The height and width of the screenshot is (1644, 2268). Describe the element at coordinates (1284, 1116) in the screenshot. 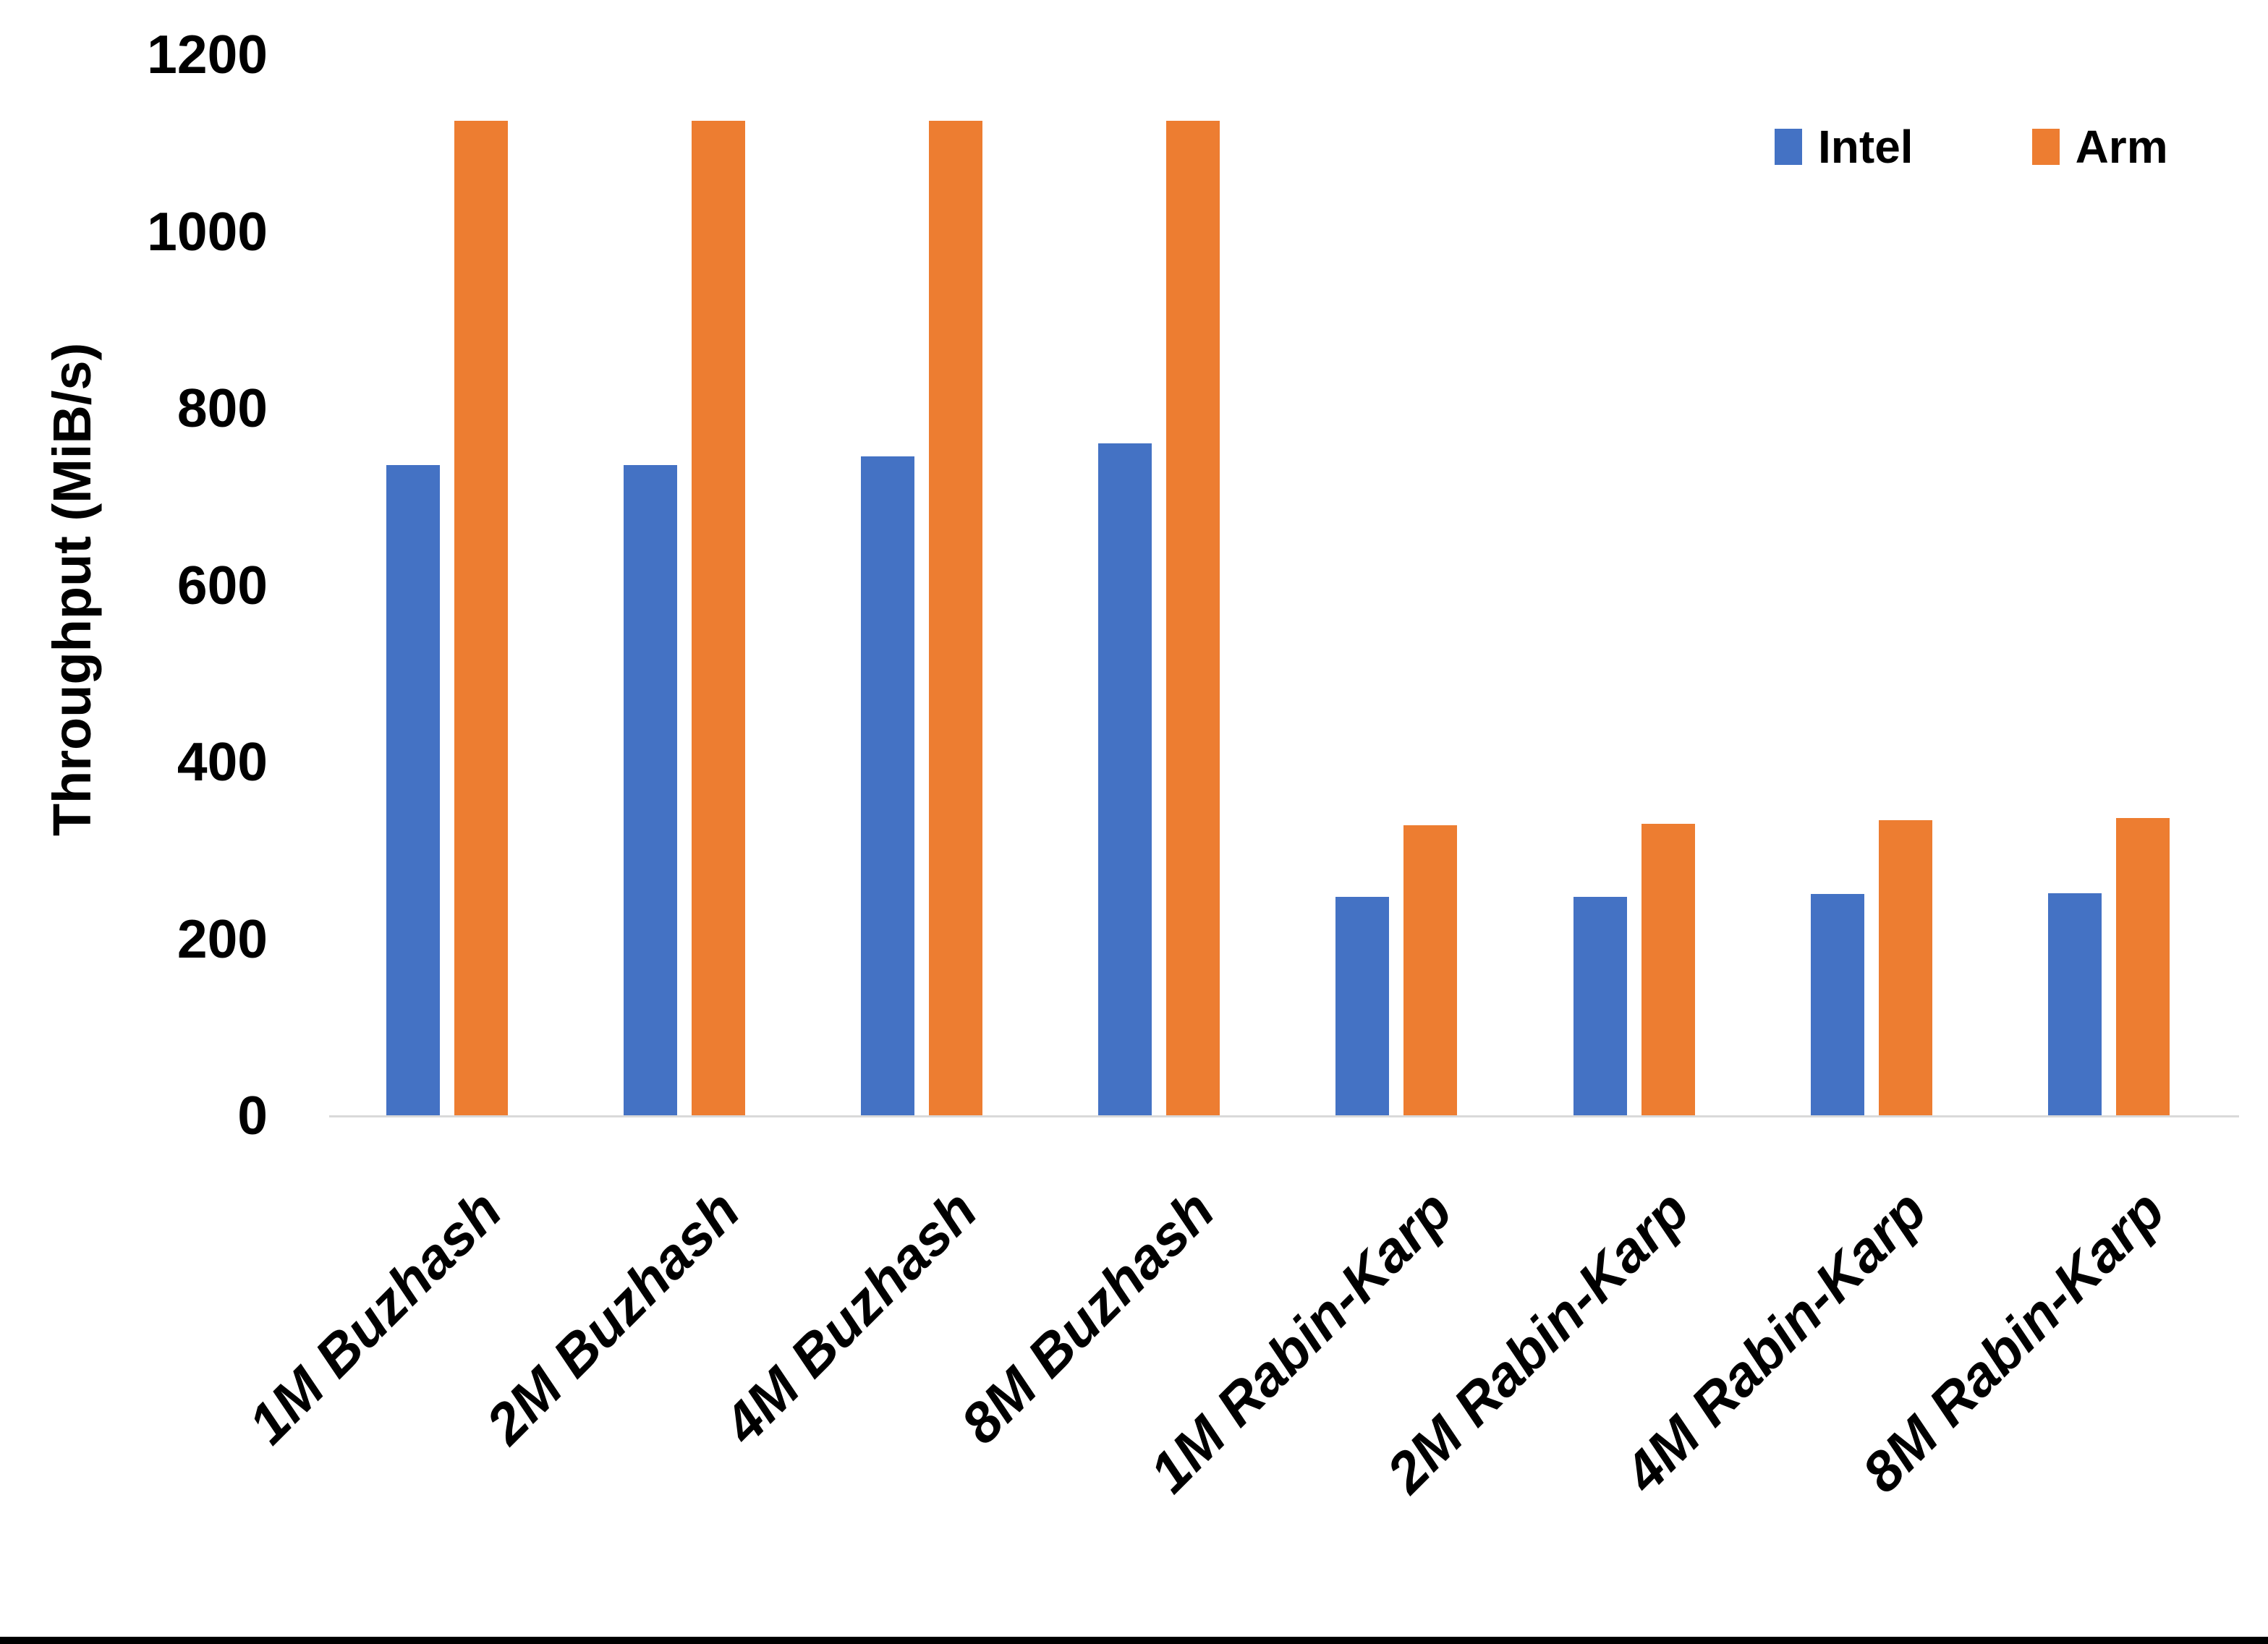

I see `x-axis-line` at that location.